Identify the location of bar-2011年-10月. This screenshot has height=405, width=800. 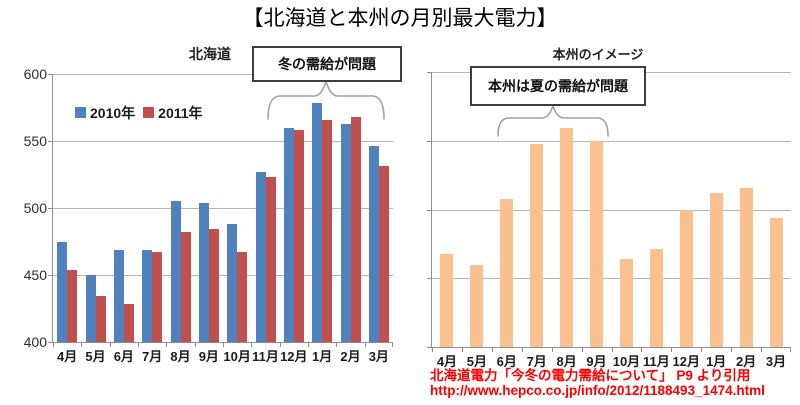
(242, 297).